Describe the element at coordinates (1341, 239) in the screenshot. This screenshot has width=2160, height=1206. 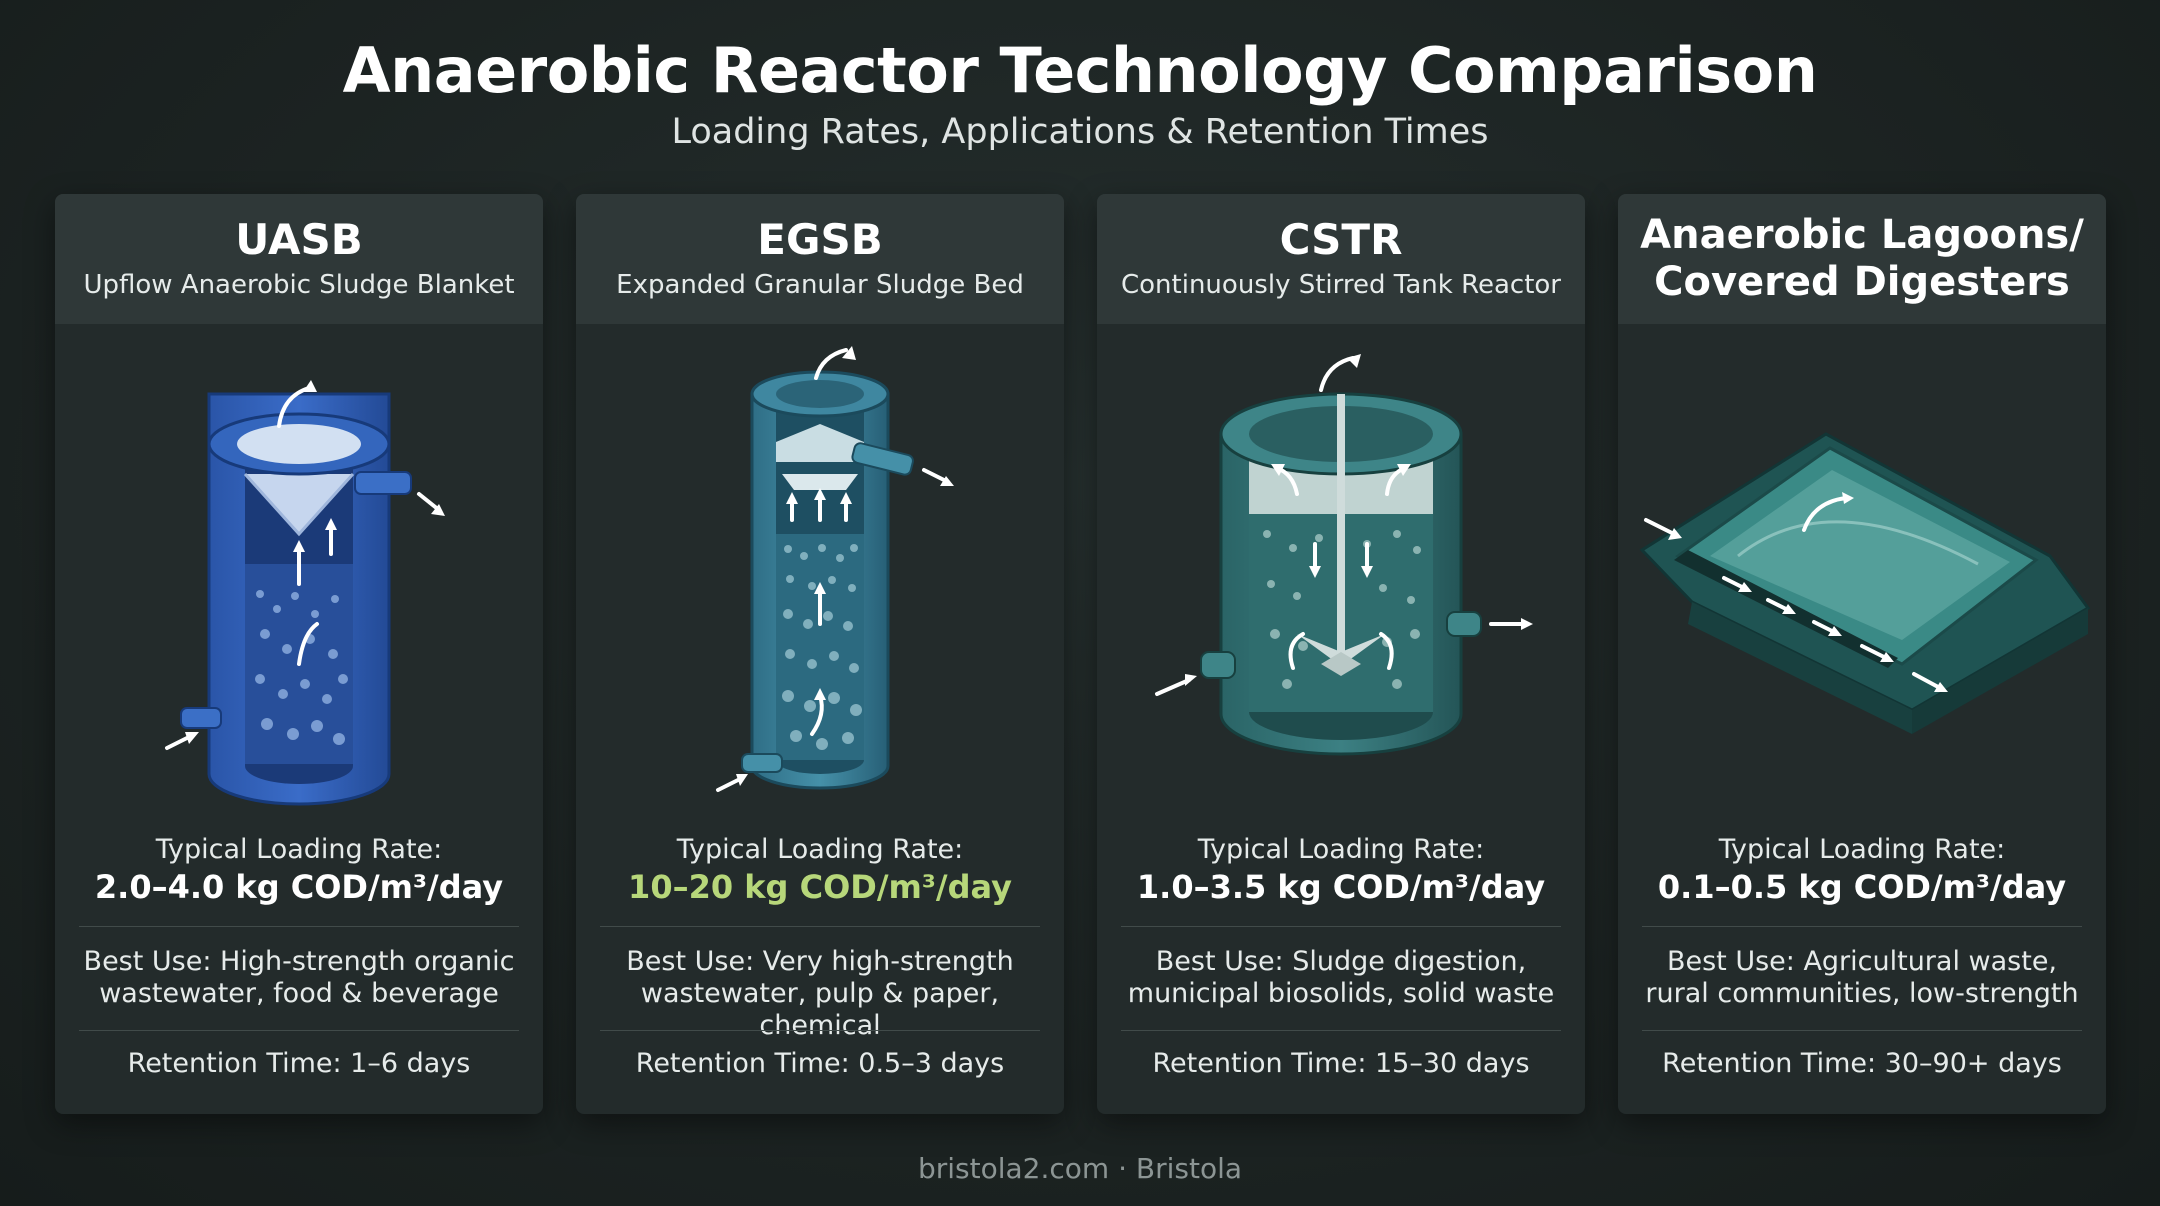
I see `card-title: CSTR` at that location.